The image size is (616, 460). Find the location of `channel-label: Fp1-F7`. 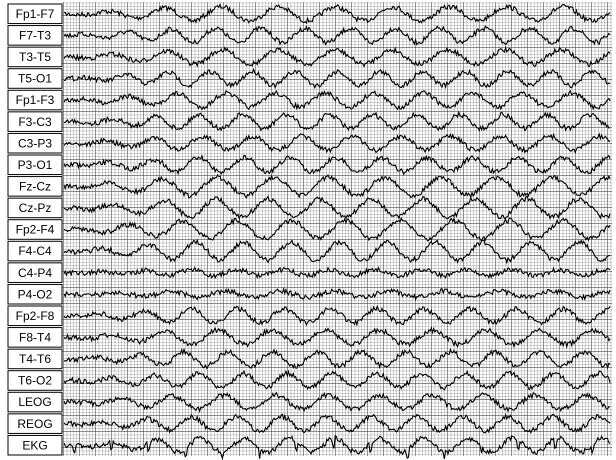

channel-label: Fp1-F7 is located at coordinates (35, 14).